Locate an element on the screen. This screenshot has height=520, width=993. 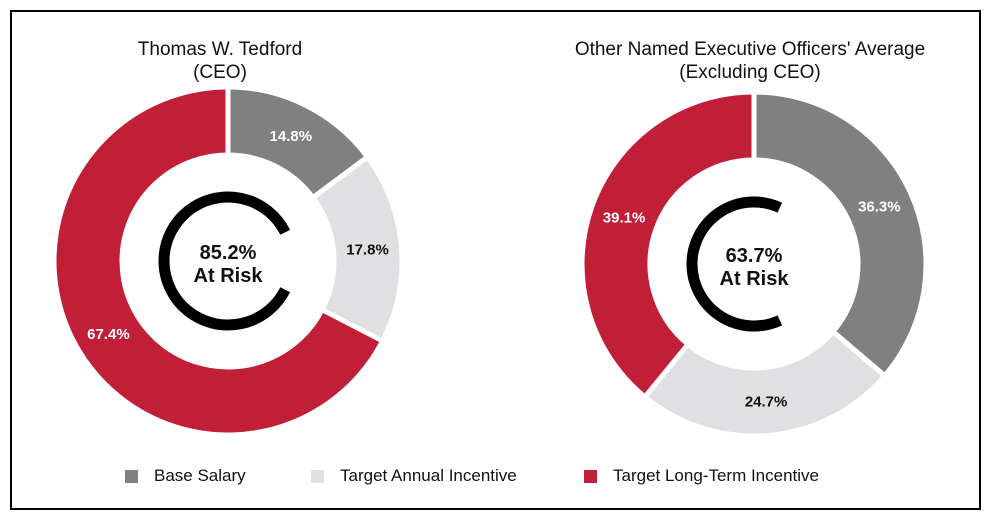
legend-swatch-target-annual-incentive is located at coordinates (317, 476).